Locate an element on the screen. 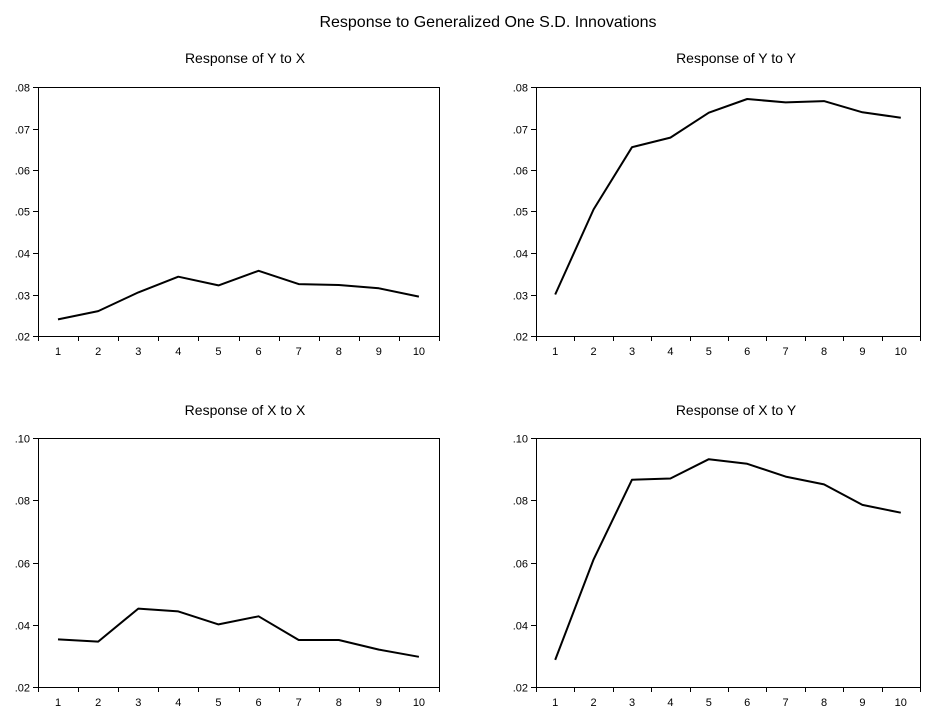 The width and height of the screenshot is (925, 712). y-tick-label: .05 is located at coordinates (22, 213).